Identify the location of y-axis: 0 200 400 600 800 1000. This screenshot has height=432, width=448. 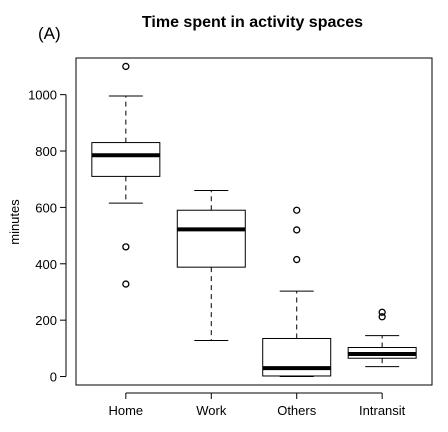
(47, 236).